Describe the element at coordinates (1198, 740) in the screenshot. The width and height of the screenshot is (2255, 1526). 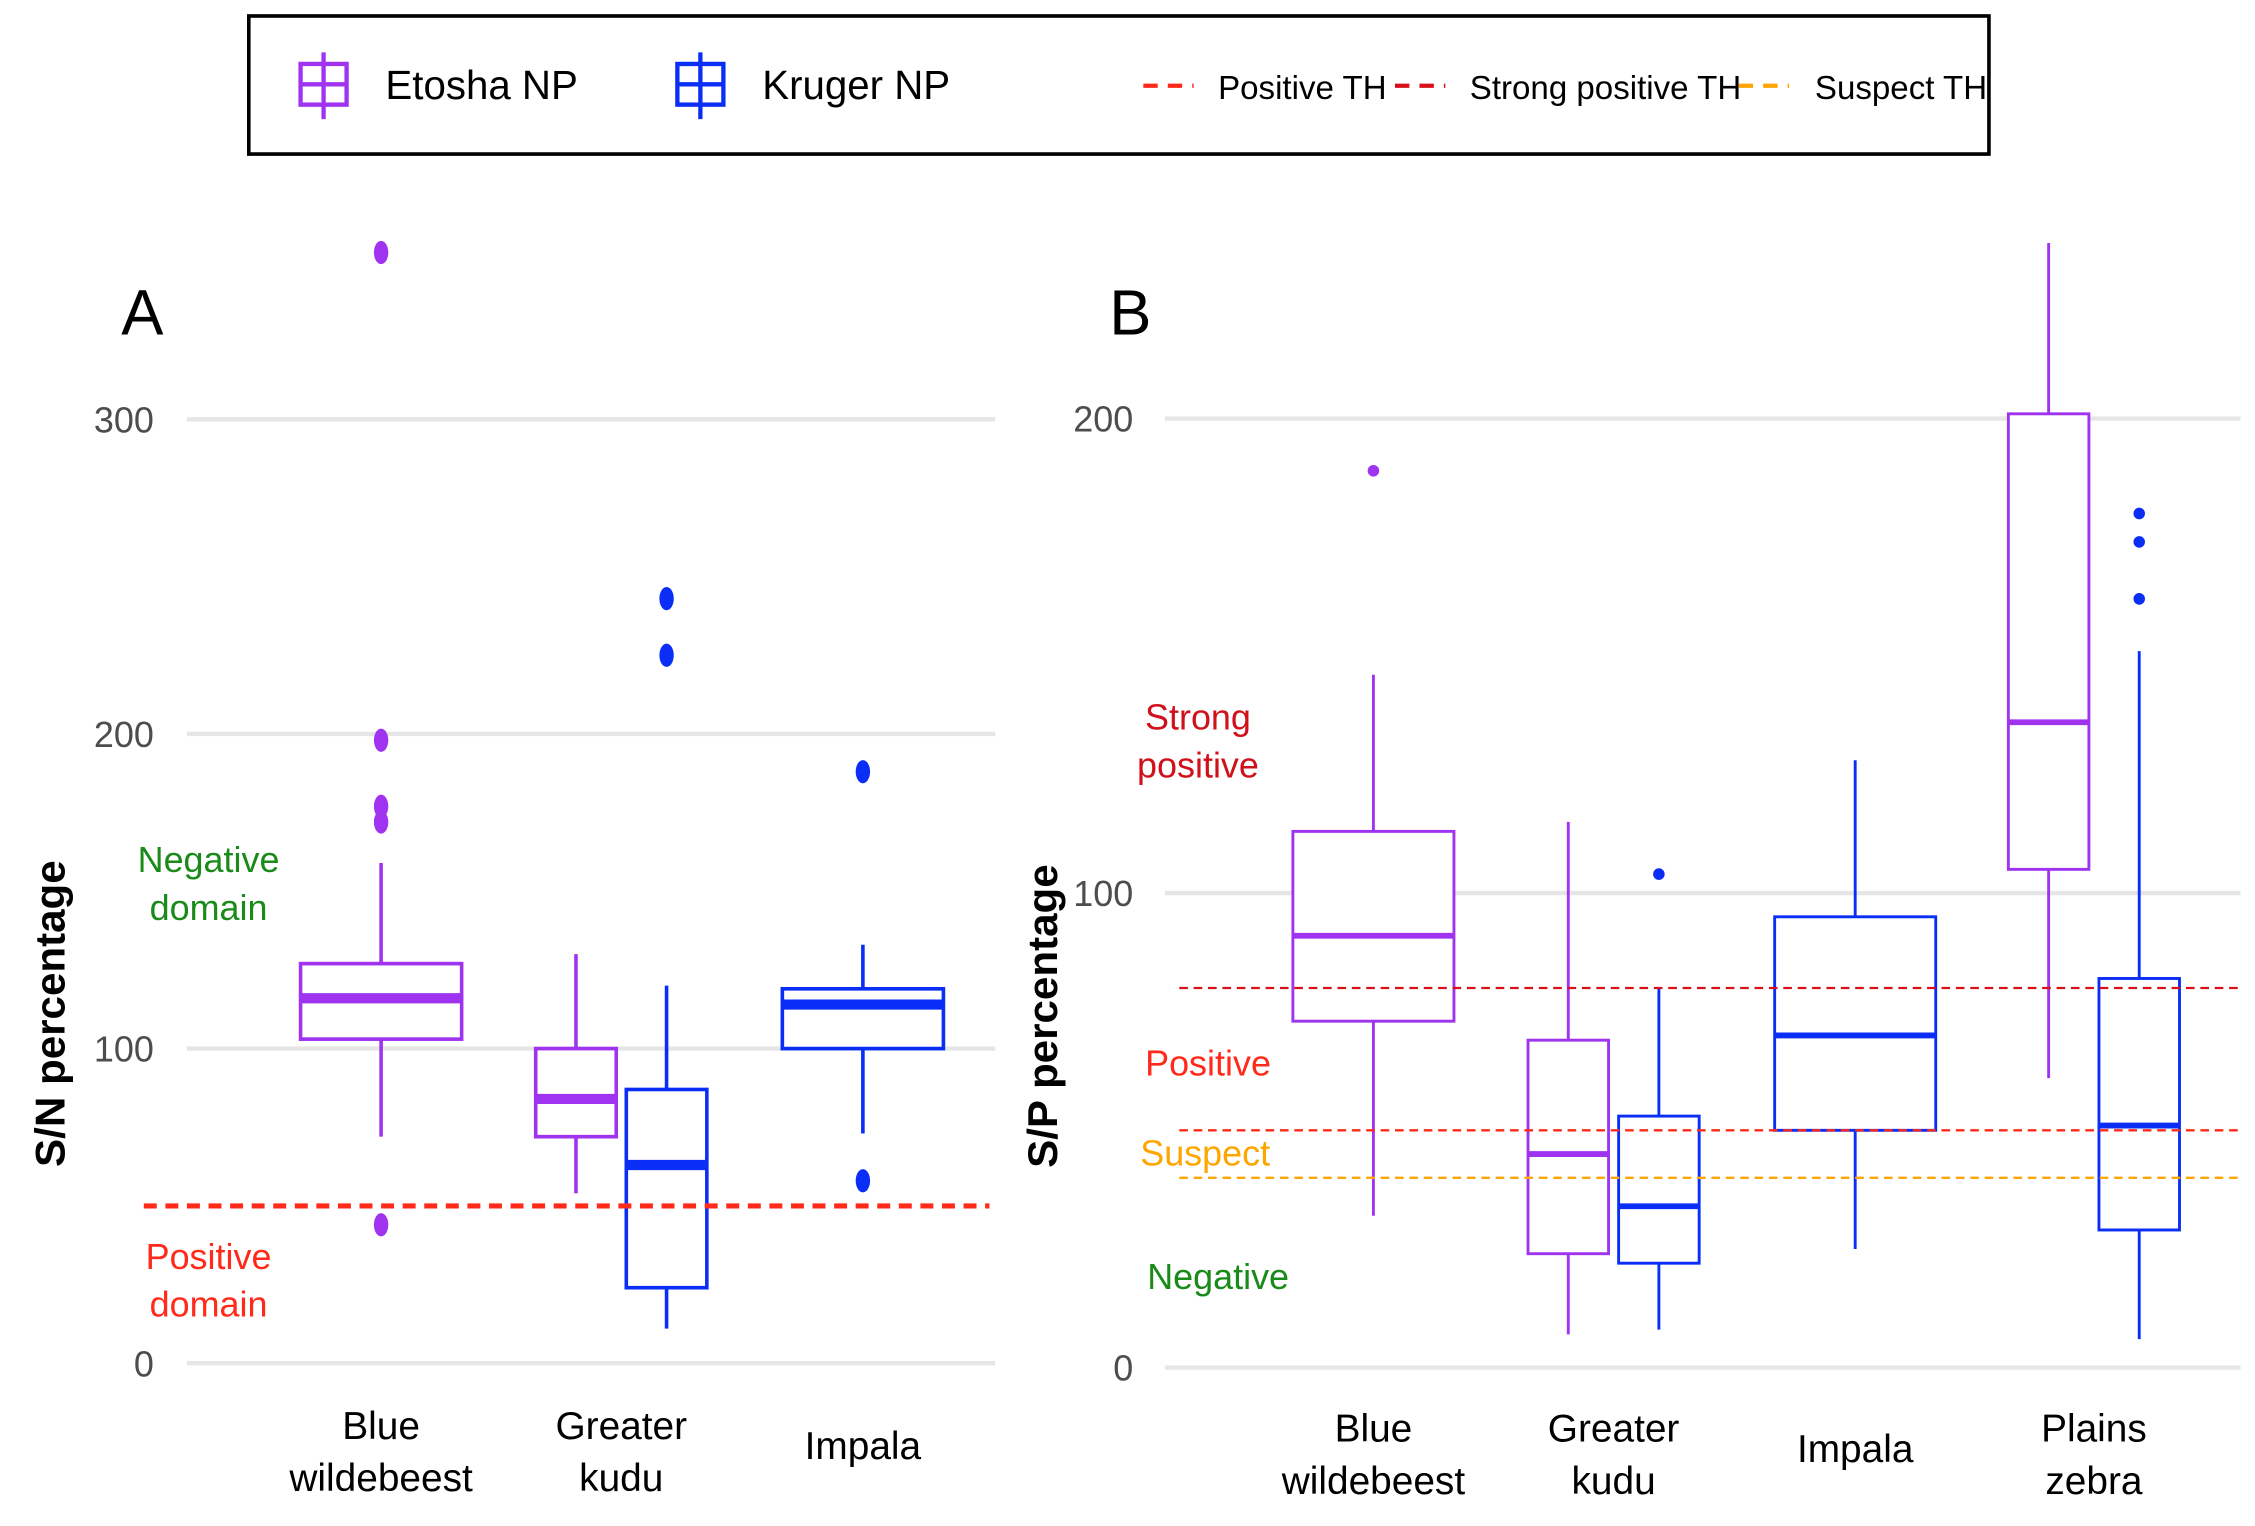
I see `region-annotation: Strong positive` at that location.